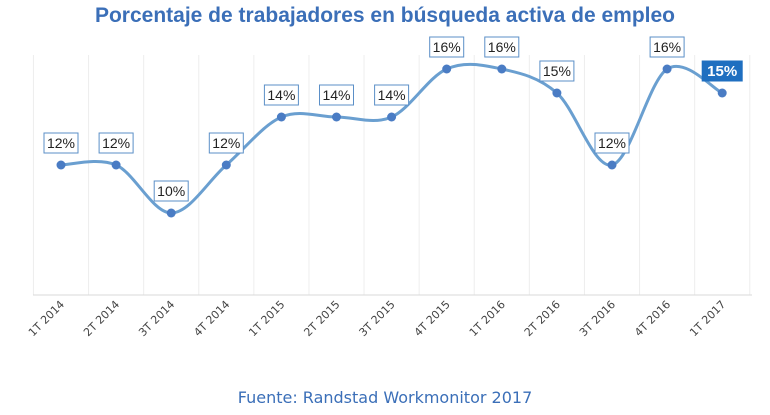 The image size is (770, 415). Describe the element at coordinates (321, 318) in the screenshot. I see `x-tick-label: 2T 2015` at that location.